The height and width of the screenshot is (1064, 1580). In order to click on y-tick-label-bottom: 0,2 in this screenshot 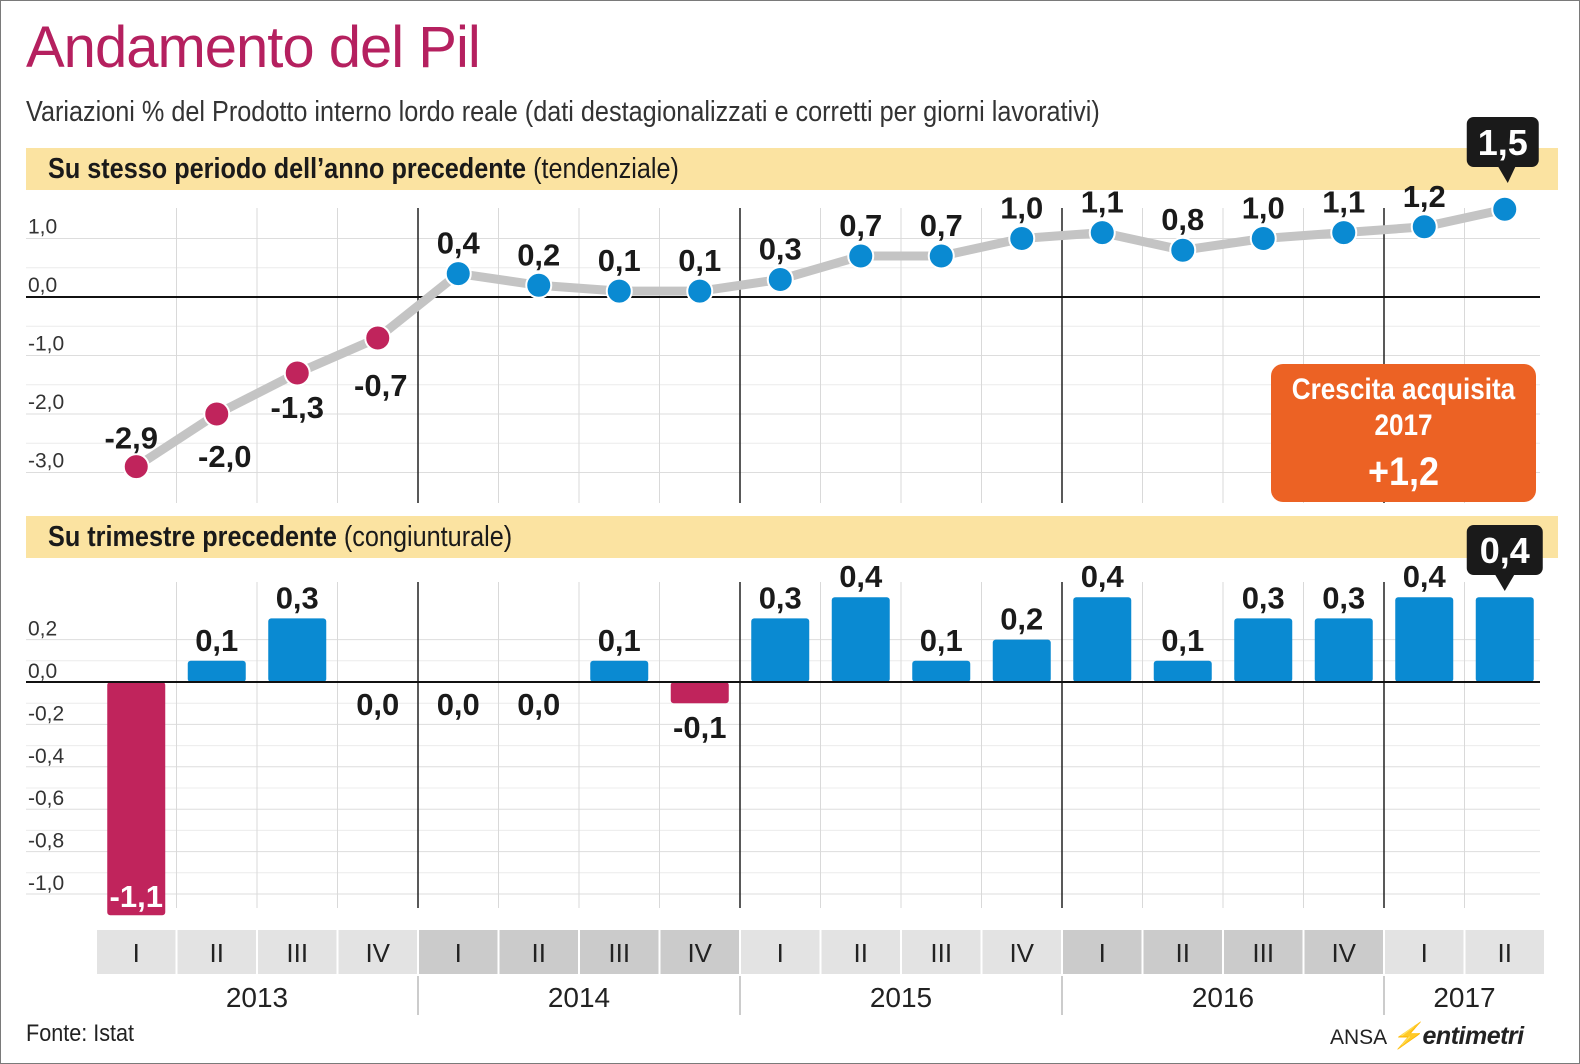, I will do `click(42, 629)`.